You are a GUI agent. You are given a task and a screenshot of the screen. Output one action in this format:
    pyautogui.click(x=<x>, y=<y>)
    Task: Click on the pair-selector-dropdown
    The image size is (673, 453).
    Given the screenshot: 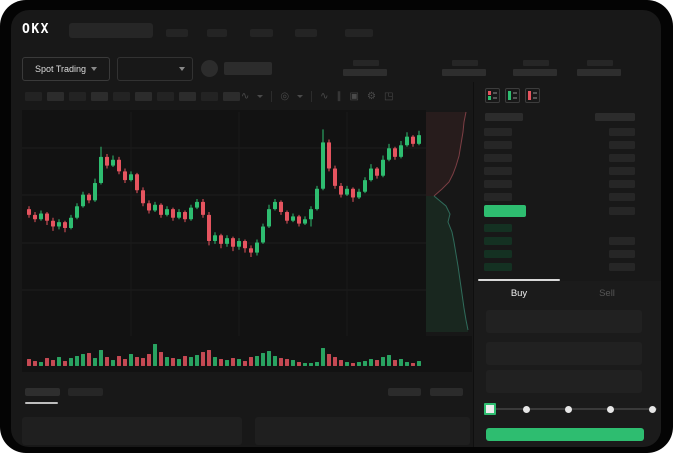 What is the action you would take?
    pyautogui.click(x=155, y=69)
    